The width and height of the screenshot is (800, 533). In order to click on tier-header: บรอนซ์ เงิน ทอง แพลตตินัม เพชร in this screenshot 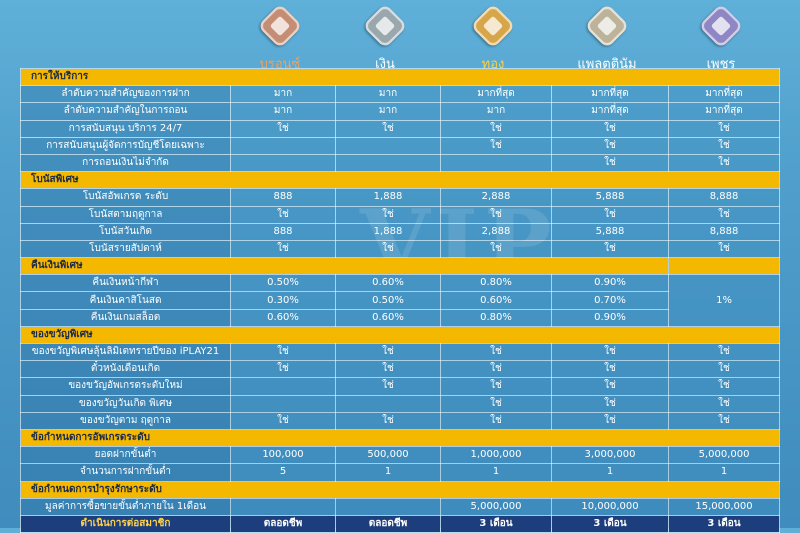, I will do `click(400, 36)`.